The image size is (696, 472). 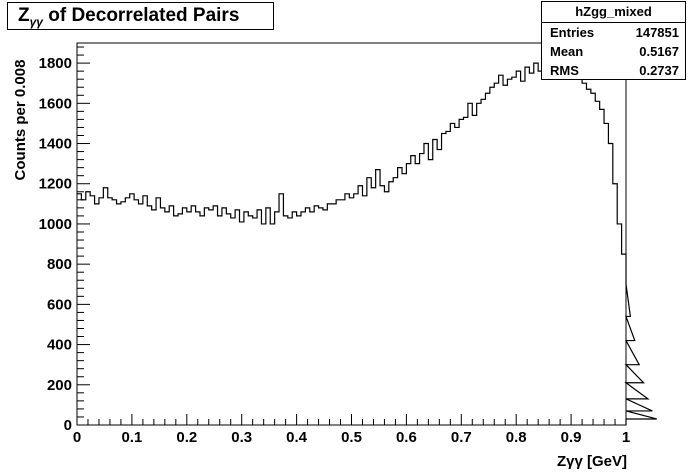 I want to click on x-tick-label: 0.1, so click(x=131, y=437).